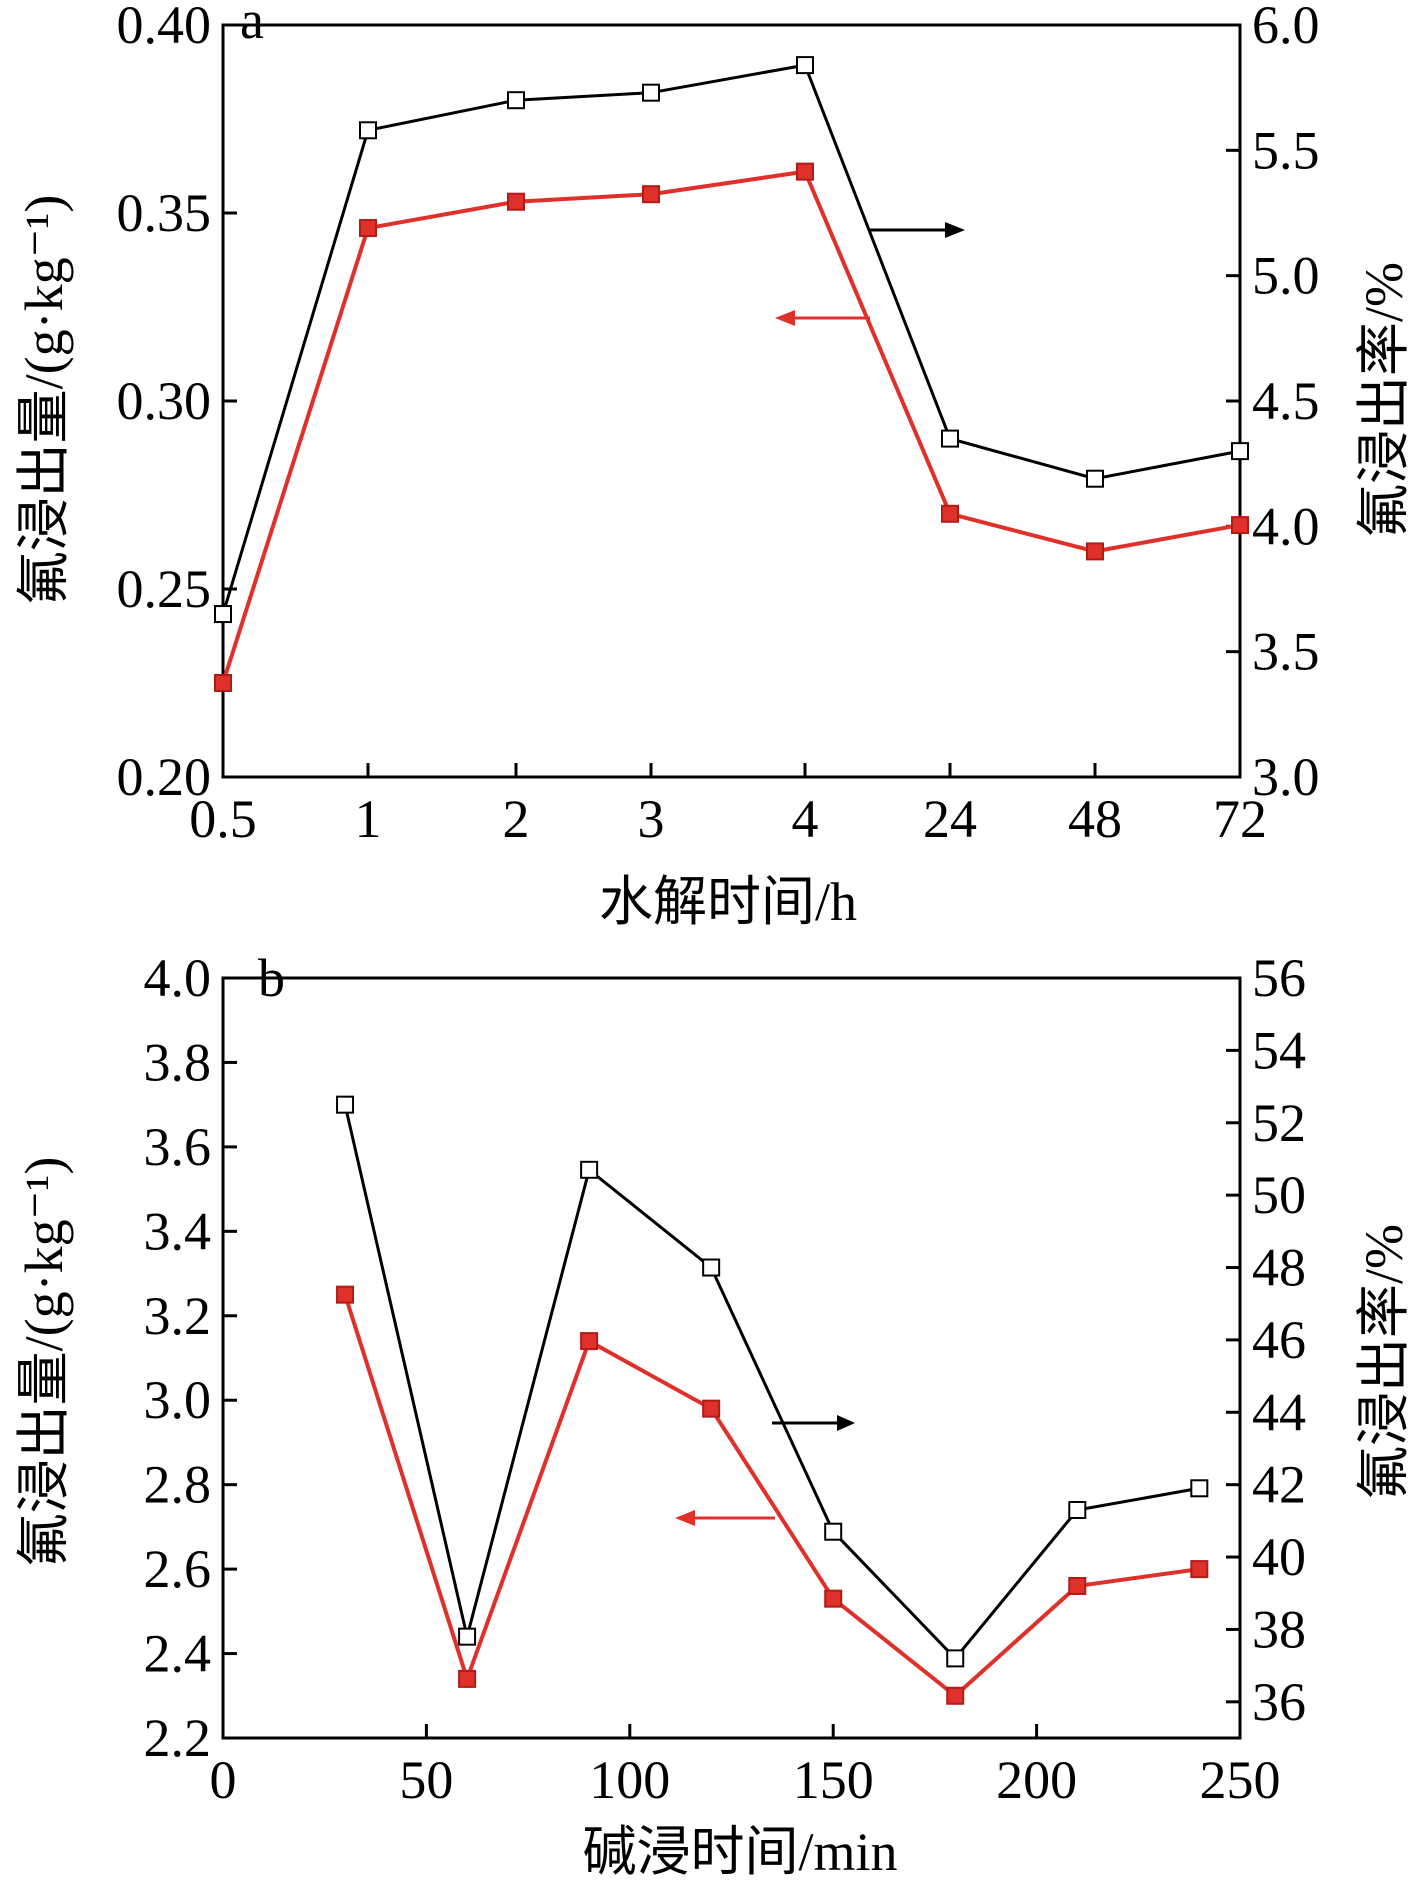  Describe the element at coordinates (1286, 652) in the screenshot. I see `right-tick-label-a: 3.5` at that location.